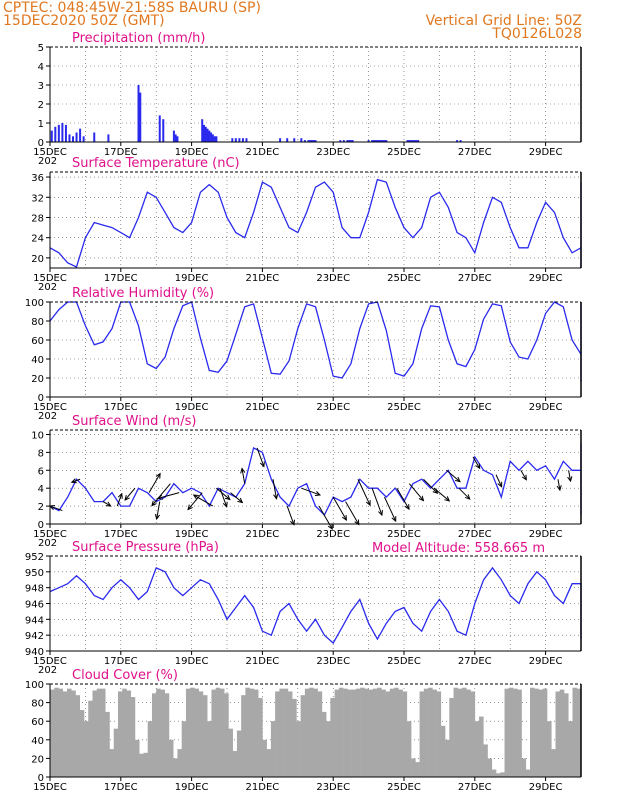  I want to click on grid-line-note: Vertical Grid Line: 50Z, so click(504, 21).